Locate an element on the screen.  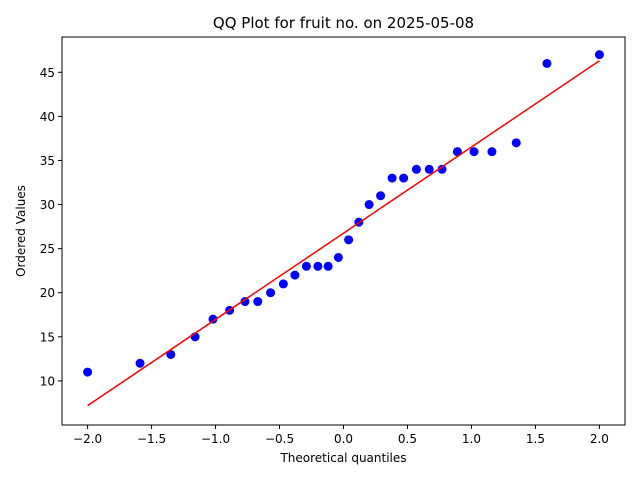
y-tick-label: 40 is located at coordinates (47, 117).